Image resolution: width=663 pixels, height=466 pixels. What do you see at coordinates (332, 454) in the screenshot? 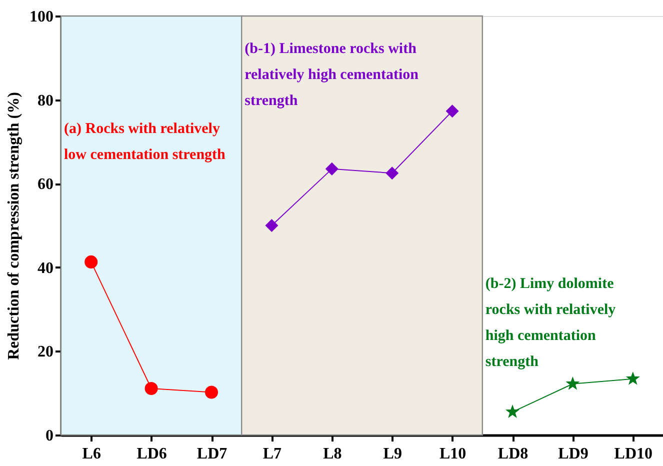
I see `x-tick-label: L8` at bounding box center [332, 454].